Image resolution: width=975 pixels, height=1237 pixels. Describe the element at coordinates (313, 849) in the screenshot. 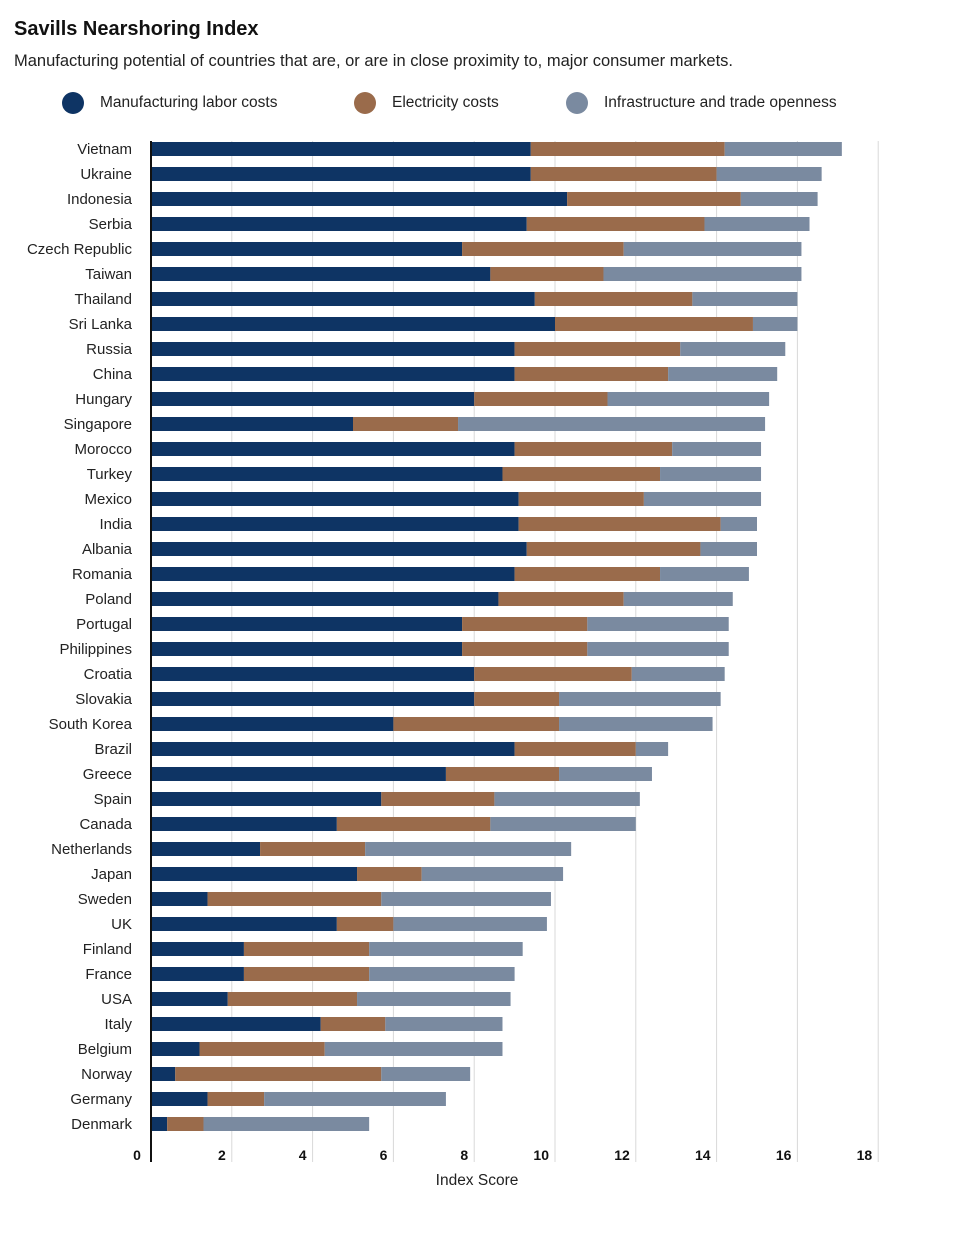

I see `bar-netherlands-electricity-costs` at that location.